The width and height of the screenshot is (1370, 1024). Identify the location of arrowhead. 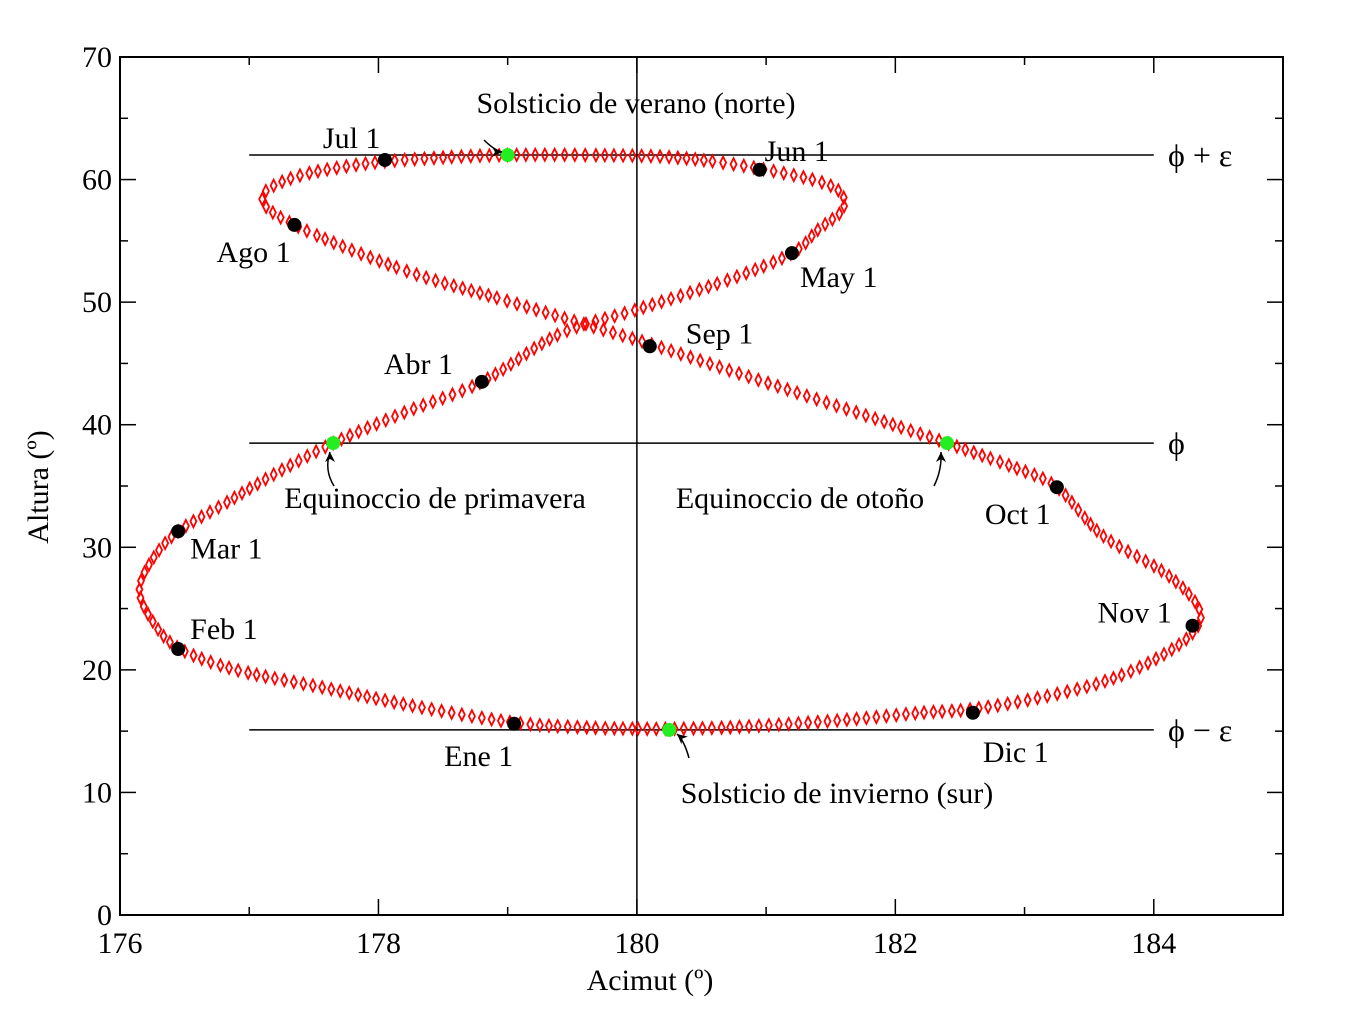
(497, 152).